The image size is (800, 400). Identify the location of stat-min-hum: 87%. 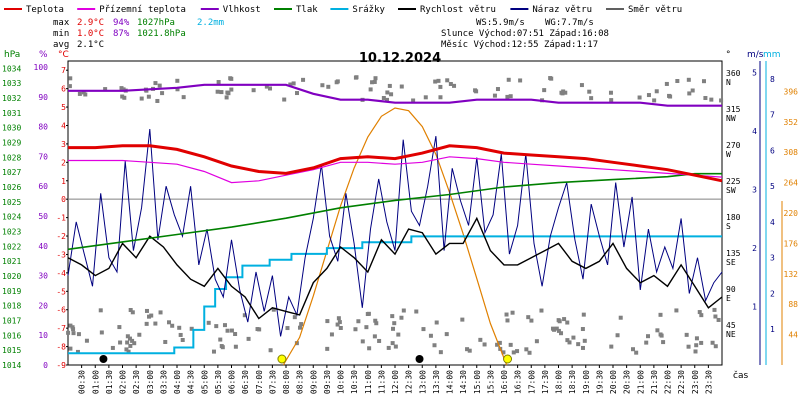
(121, 34).